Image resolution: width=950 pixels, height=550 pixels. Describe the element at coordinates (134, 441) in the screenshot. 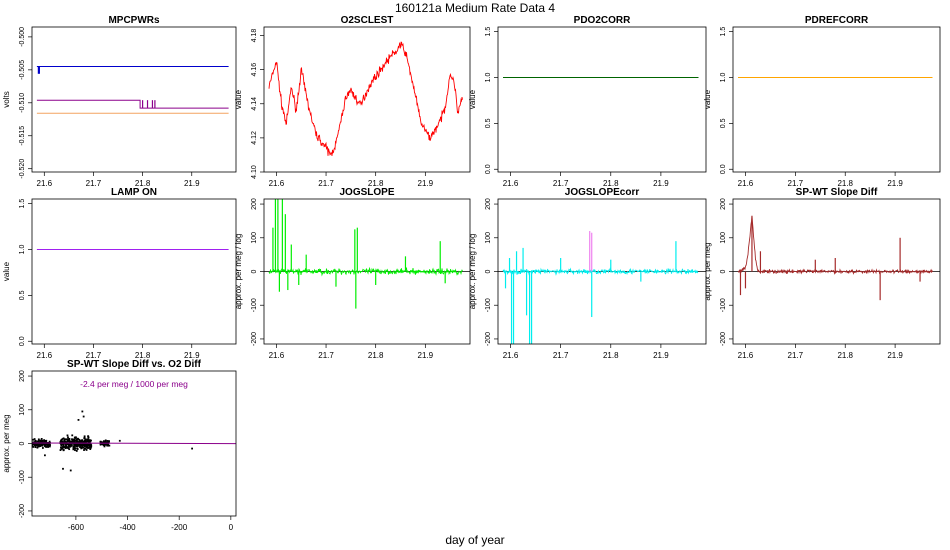

I see `plot-area` at that location.